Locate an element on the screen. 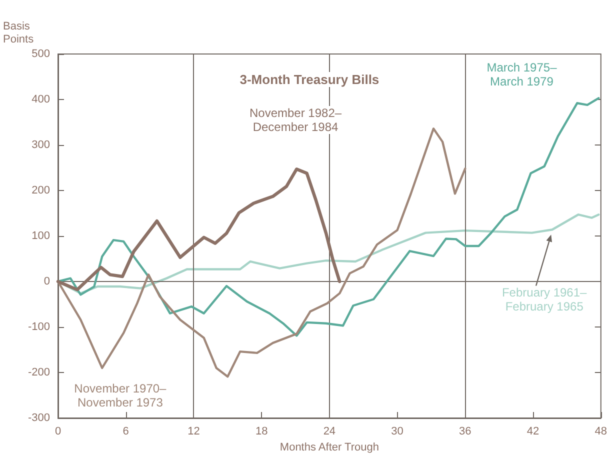 The height and width of the screenshot is (467, 610). text: November 1970– November 1973 is located at coordinates (120, 395).